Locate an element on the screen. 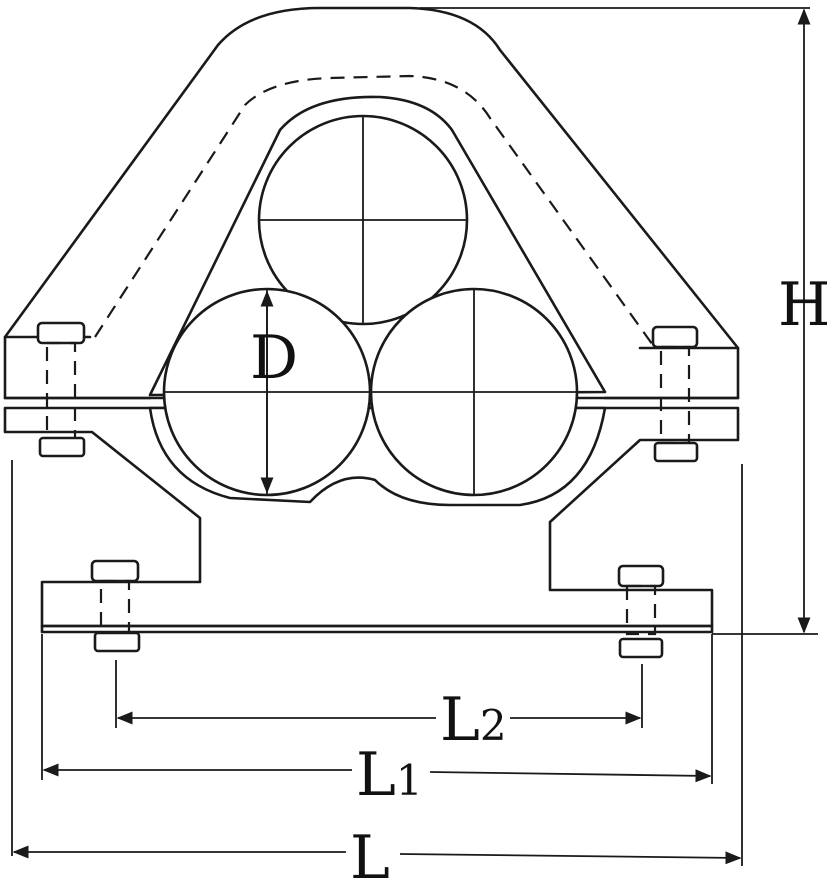 Image resolution: width=827 pixels, height=887 pixels. label-l2-subscript: 2 is located at coordinates (493, 725).